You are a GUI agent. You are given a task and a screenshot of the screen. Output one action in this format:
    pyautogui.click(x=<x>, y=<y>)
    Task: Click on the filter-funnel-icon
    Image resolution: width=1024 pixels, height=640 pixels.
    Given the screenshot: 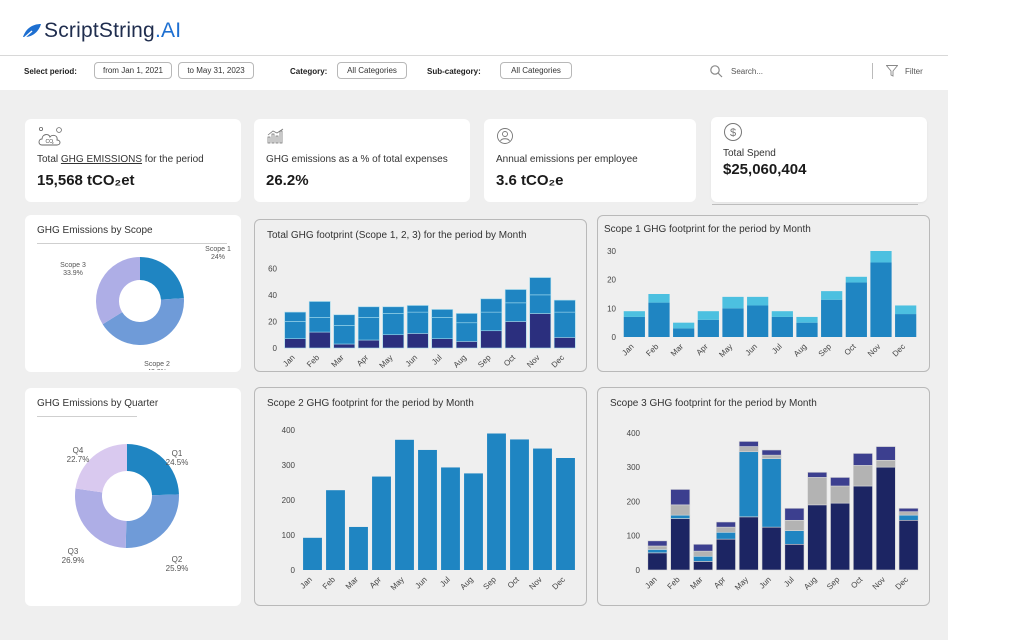 What is the action you would take?
    pyautogui.click(x=892, y=71)
    